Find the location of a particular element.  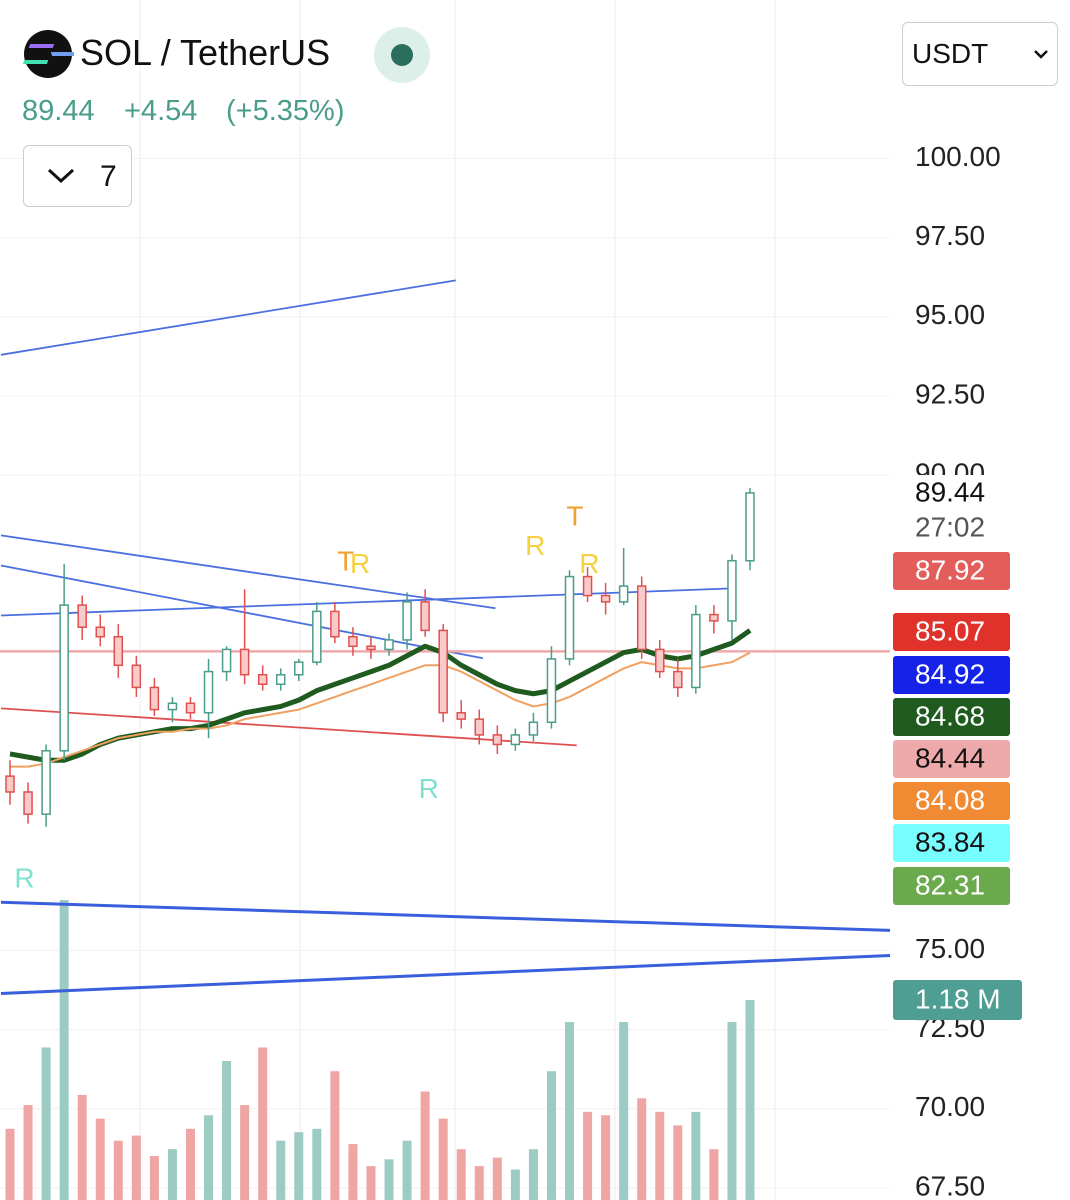

price-label: 84.92 is located at coordinates (950, 673).